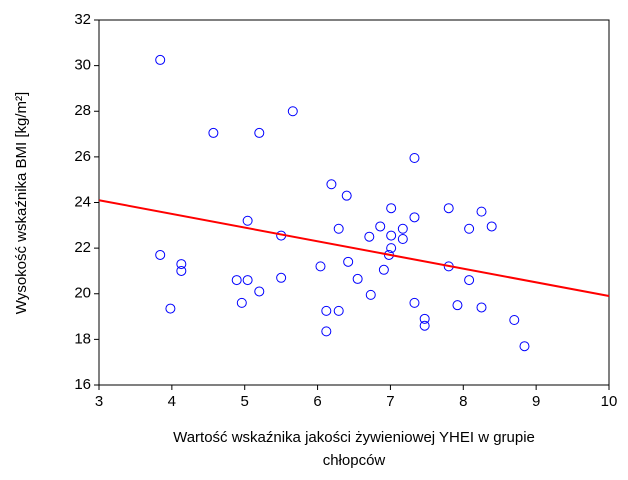  What do you see at coordinates (82, 293) in the screenshot?
I see `y-tick-label: 20` at bounding box center [82, 293].